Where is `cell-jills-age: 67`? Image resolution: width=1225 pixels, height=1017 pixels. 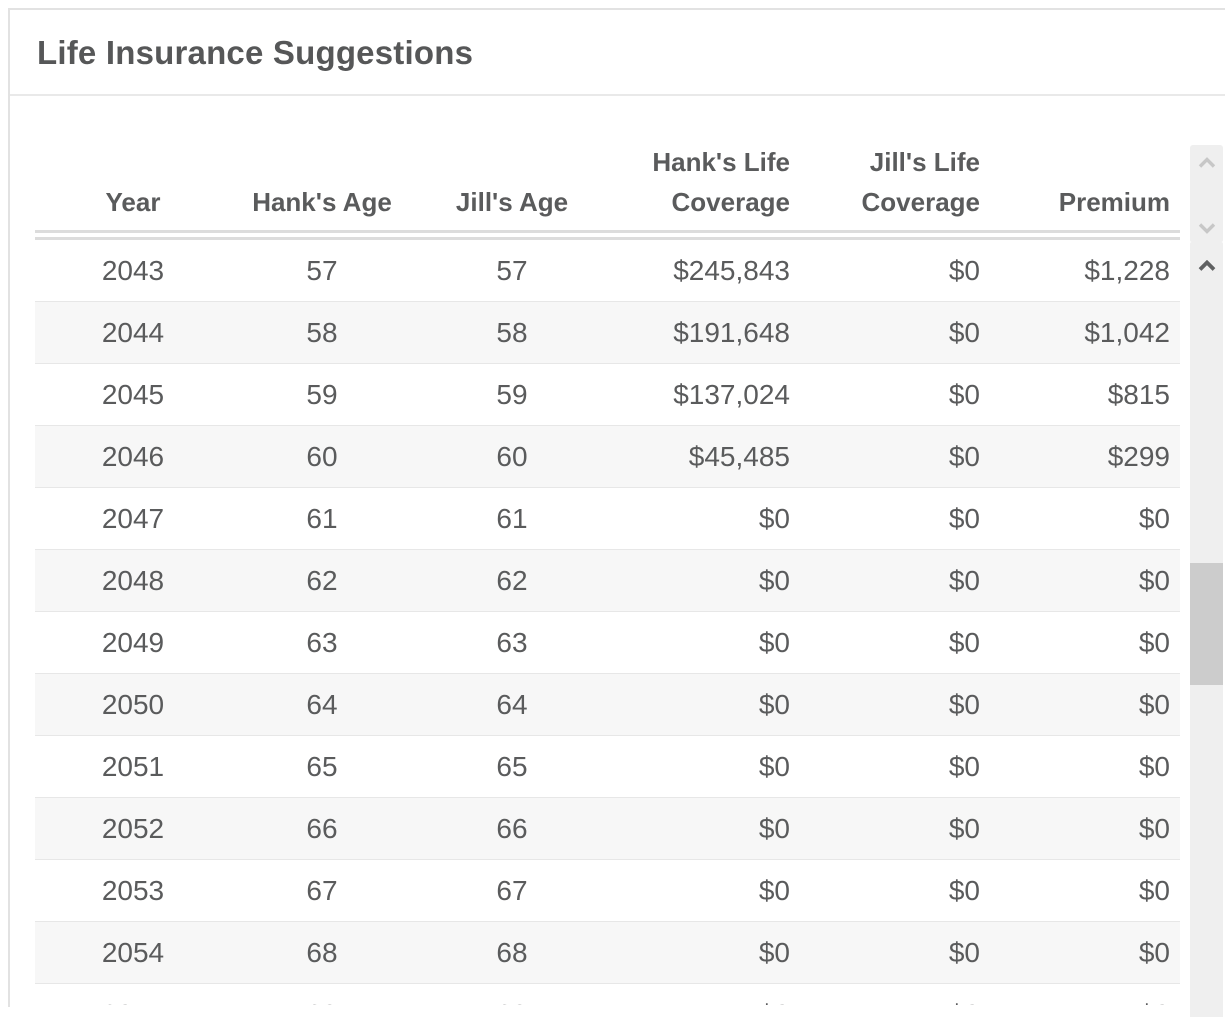
cell-jills-age: 67 is located at coordinates (512, 890).